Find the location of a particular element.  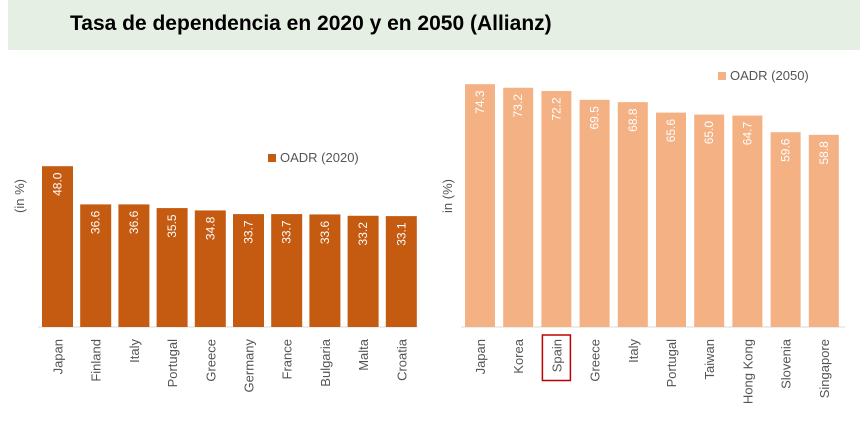

data-label: 68.8 is located at coordinates (633, 120).